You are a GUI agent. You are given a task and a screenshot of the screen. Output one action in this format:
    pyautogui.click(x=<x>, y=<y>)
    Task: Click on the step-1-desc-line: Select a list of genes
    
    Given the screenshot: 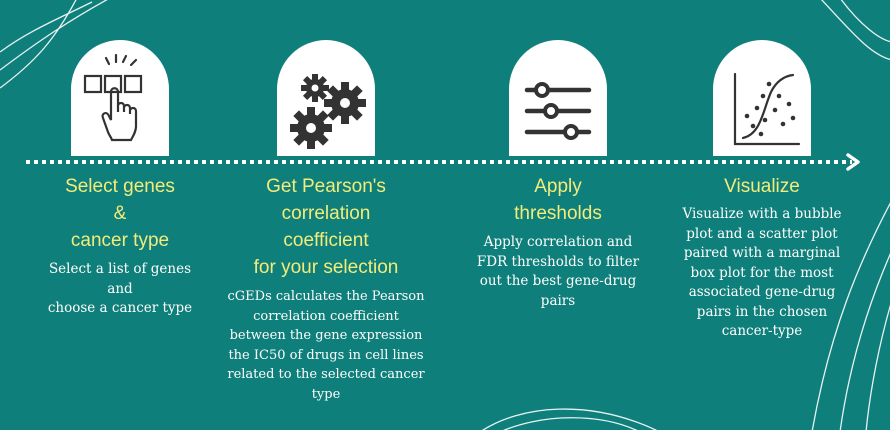 What is the action you would take?
    pyautogui.click(x=120, y=269)
    